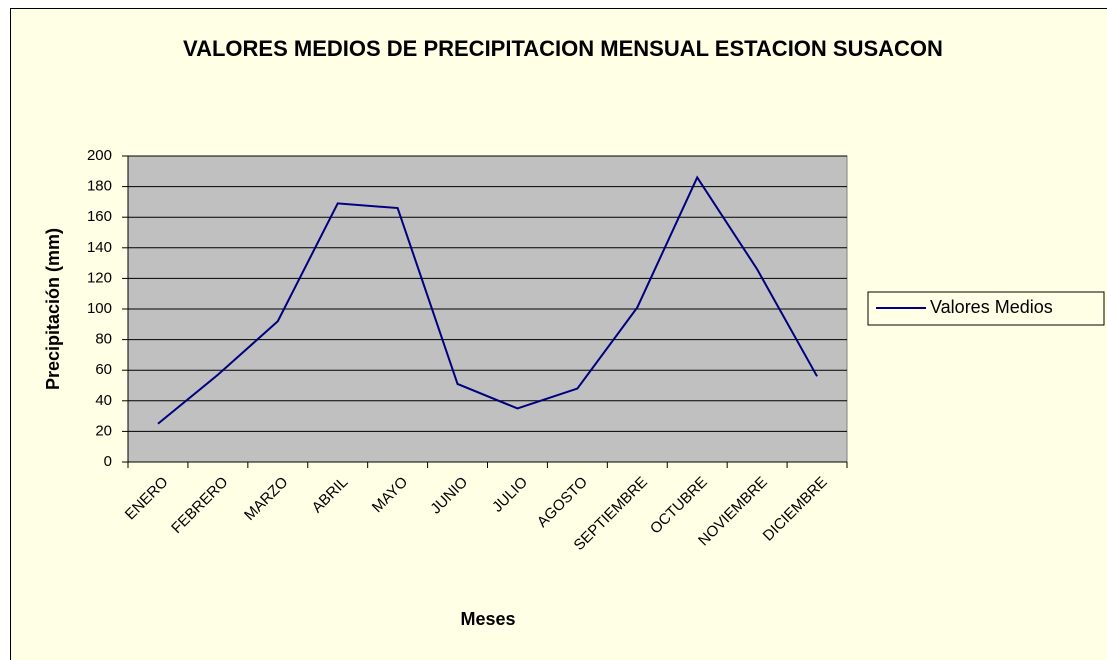 The image size is (1107, 660). What do you see at coordinates (99, 216) in the screenshot?
I see `y-tick-label: 160` at bounding box center [99, 216].